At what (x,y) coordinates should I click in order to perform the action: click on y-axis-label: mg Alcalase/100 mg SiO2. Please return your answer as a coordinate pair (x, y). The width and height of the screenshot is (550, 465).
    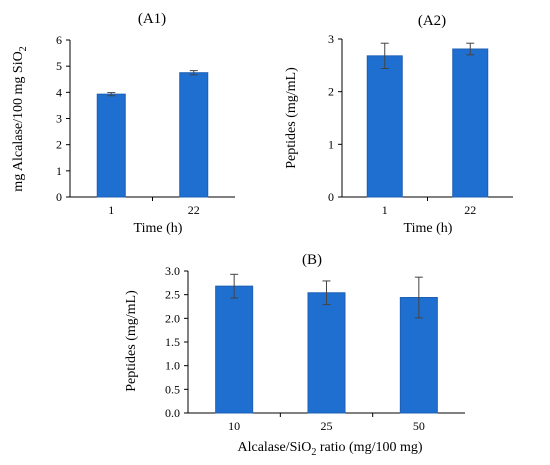
    Looking at the image, I should click on (20, 118).